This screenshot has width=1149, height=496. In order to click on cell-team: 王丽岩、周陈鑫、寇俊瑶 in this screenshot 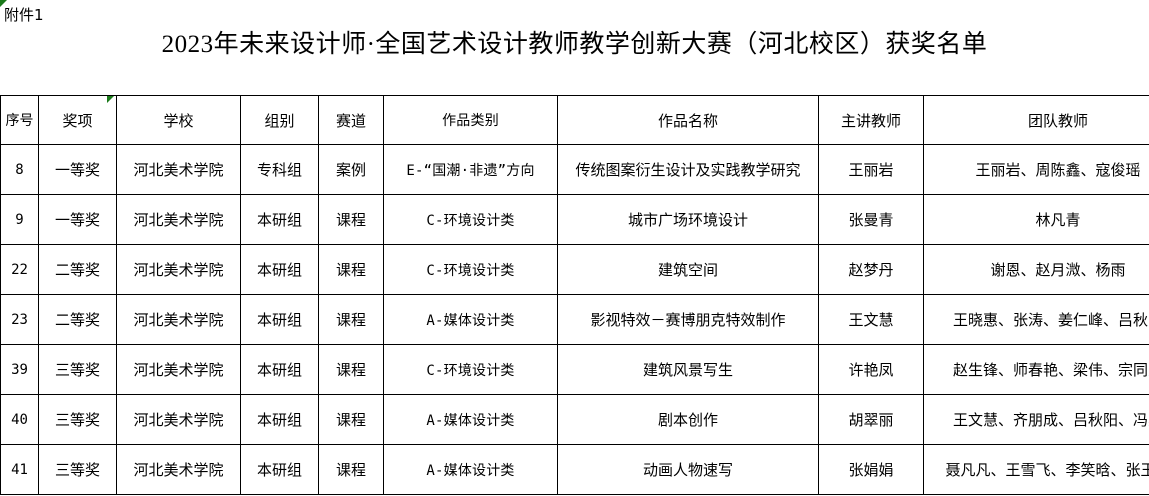, I will do `click(1036, 169)`.